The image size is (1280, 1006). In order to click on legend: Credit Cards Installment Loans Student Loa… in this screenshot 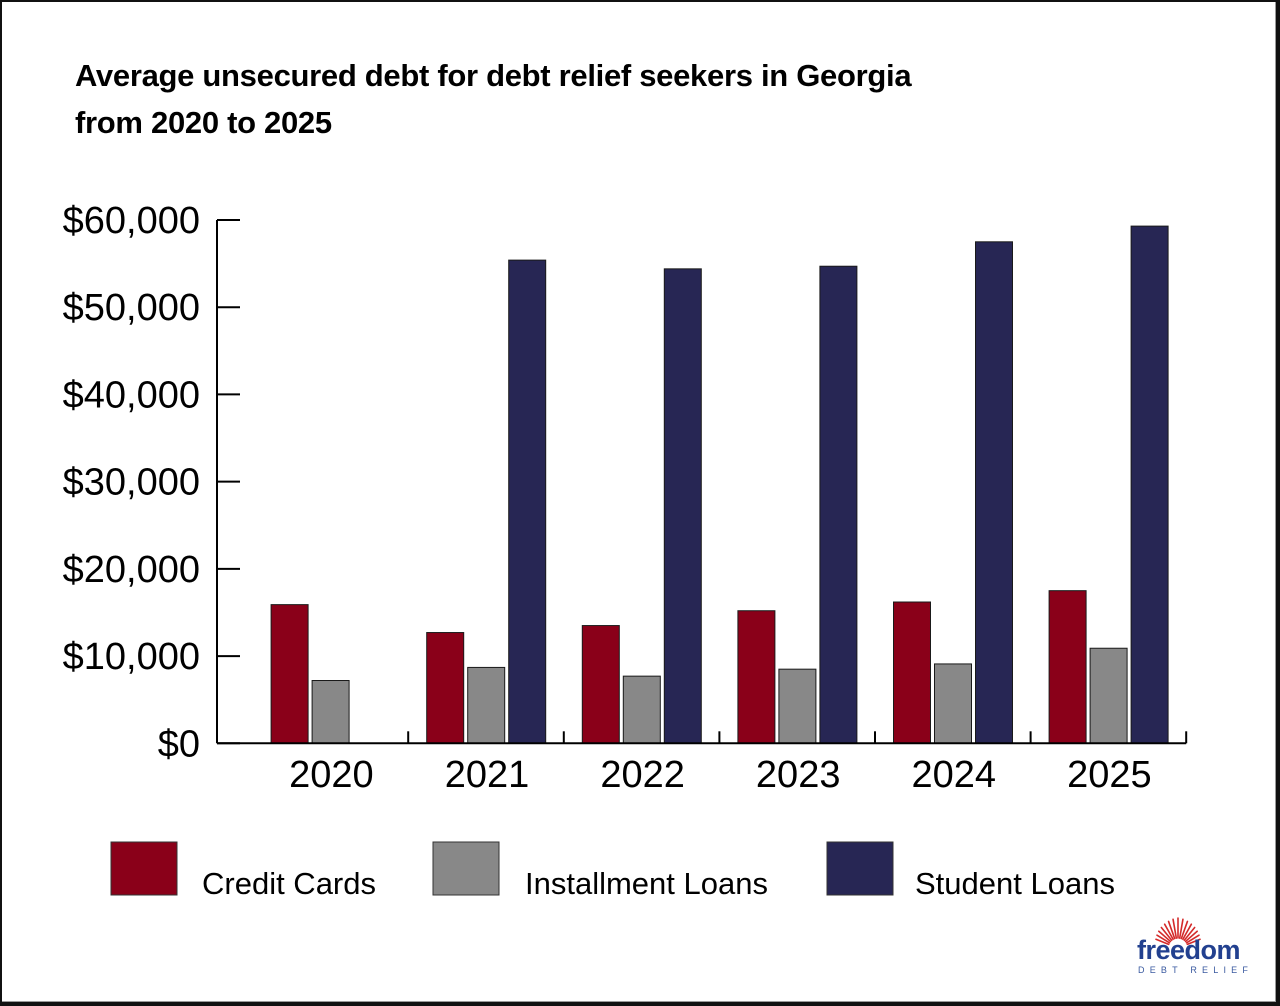, I will do `click(612, 871)`.